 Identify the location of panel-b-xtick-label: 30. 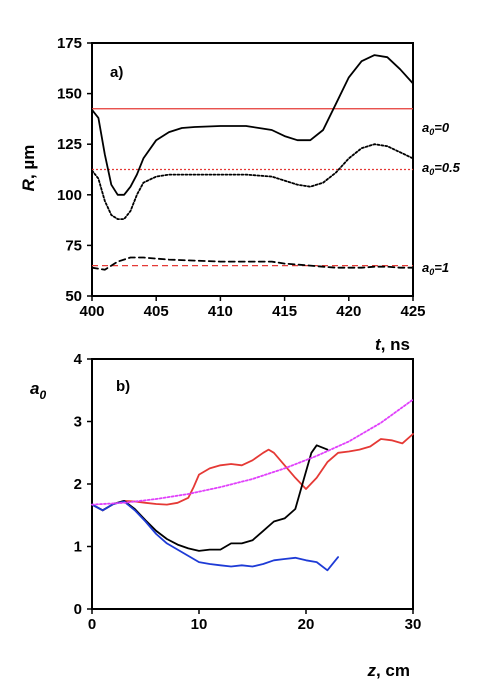
(413, 624).